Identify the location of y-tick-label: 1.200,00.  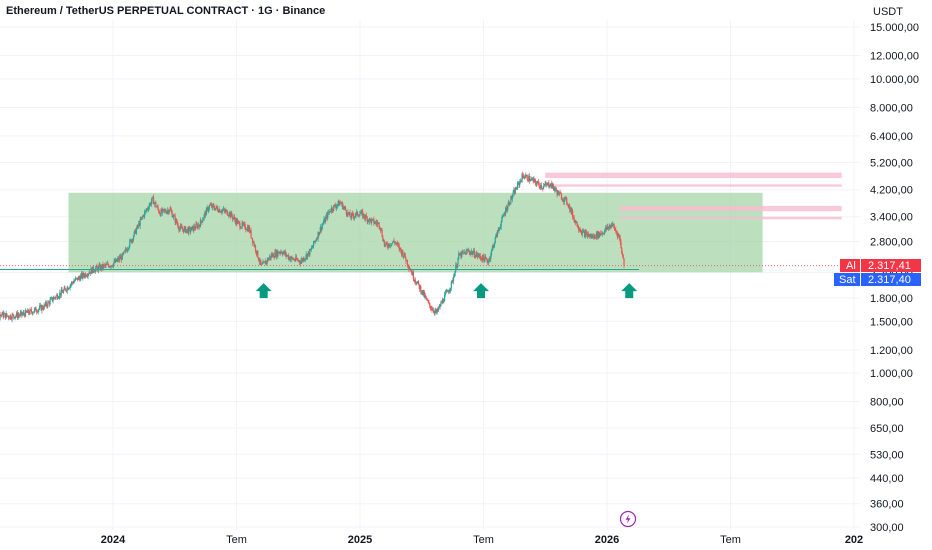
(891, 351).